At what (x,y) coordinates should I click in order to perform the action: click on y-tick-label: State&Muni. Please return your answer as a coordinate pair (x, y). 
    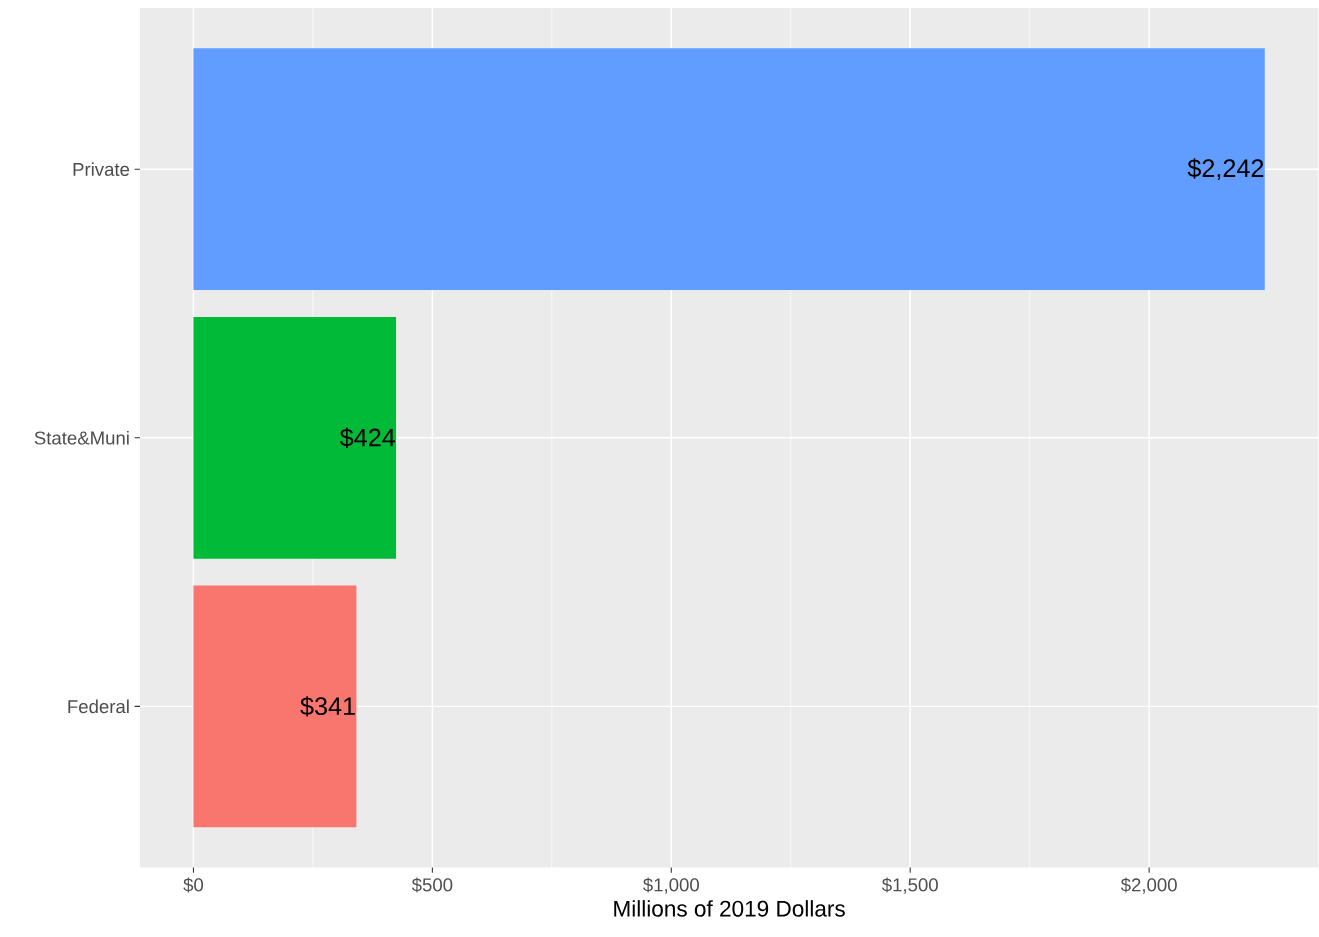
    Looking at the image, I should click on (81, 437).